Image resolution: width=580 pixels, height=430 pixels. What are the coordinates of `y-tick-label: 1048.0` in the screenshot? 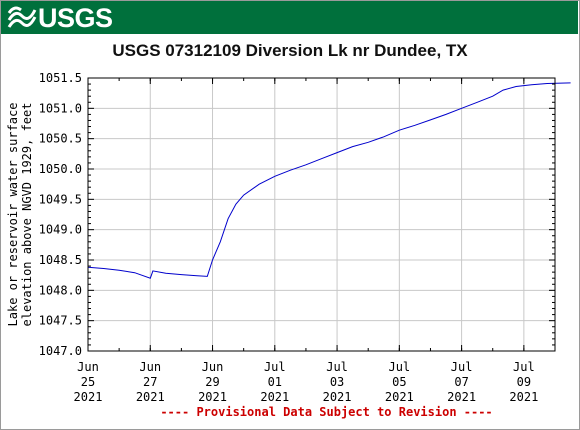 It's located at (60, 290).